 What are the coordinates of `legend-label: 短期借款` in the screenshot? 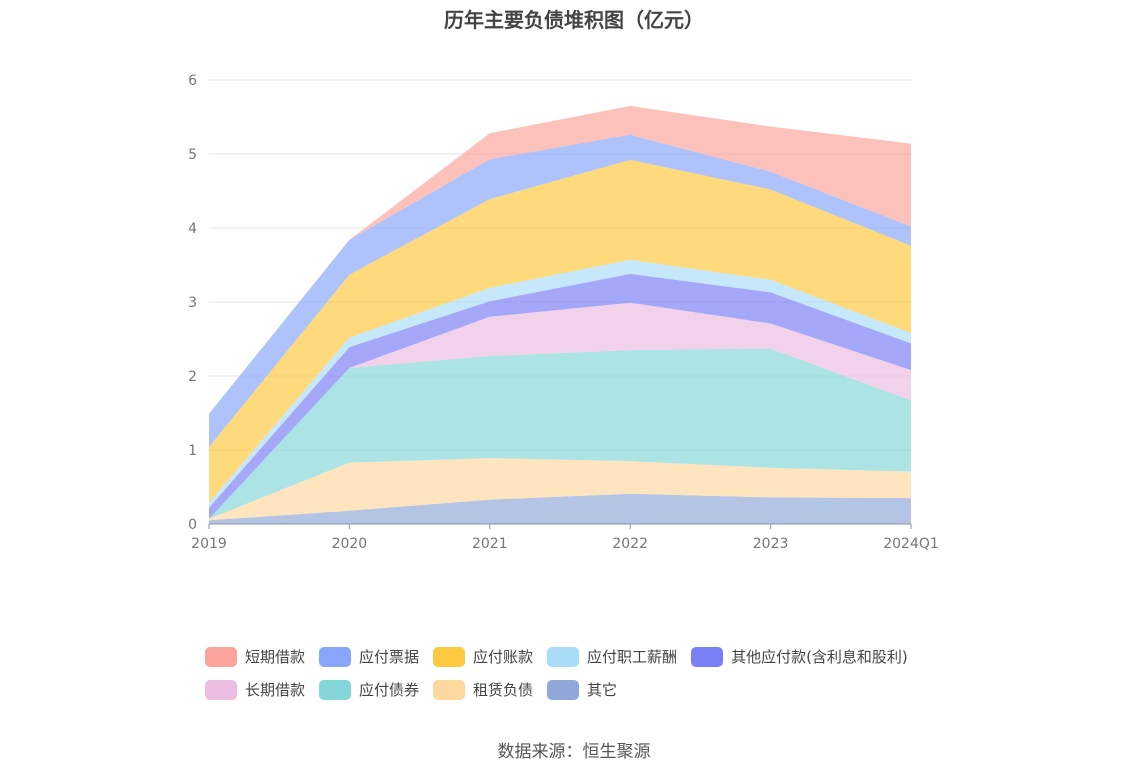 It's located at (275, 657).